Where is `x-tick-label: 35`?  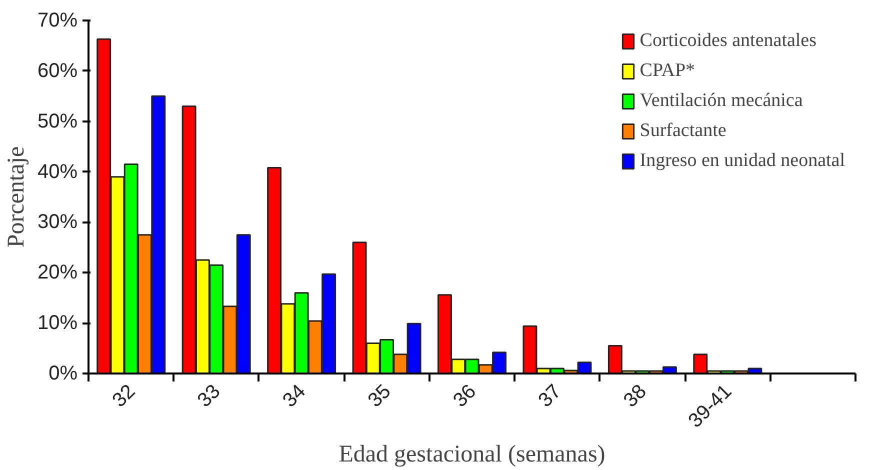
x-tick-label: 35 is located at coordinates (380, 396).